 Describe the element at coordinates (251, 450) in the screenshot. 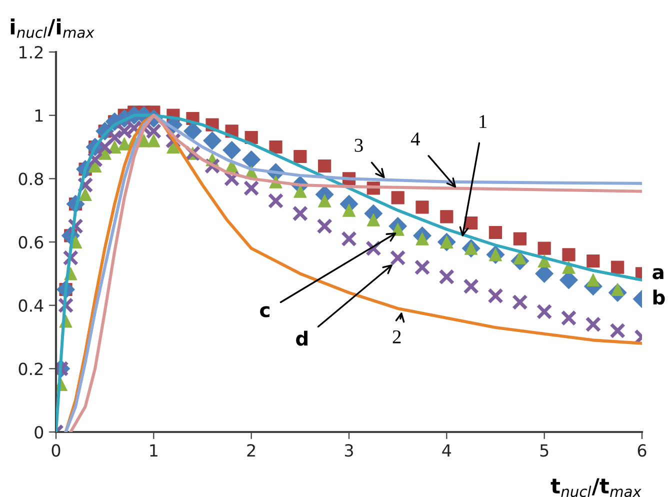

I see `x-tick-label: 2` at that location.